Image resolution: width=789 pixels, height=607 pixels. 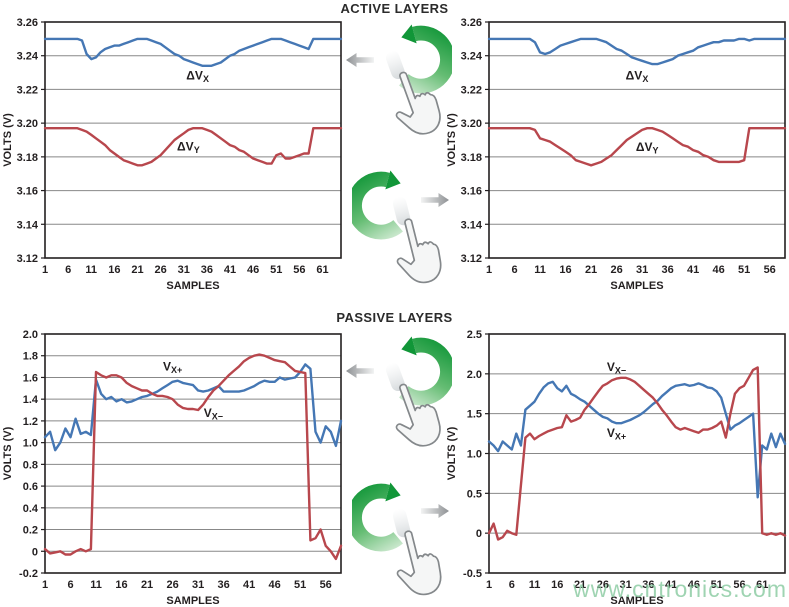 I want to click on svg-text: 1.4, so click(x=31, y=400).